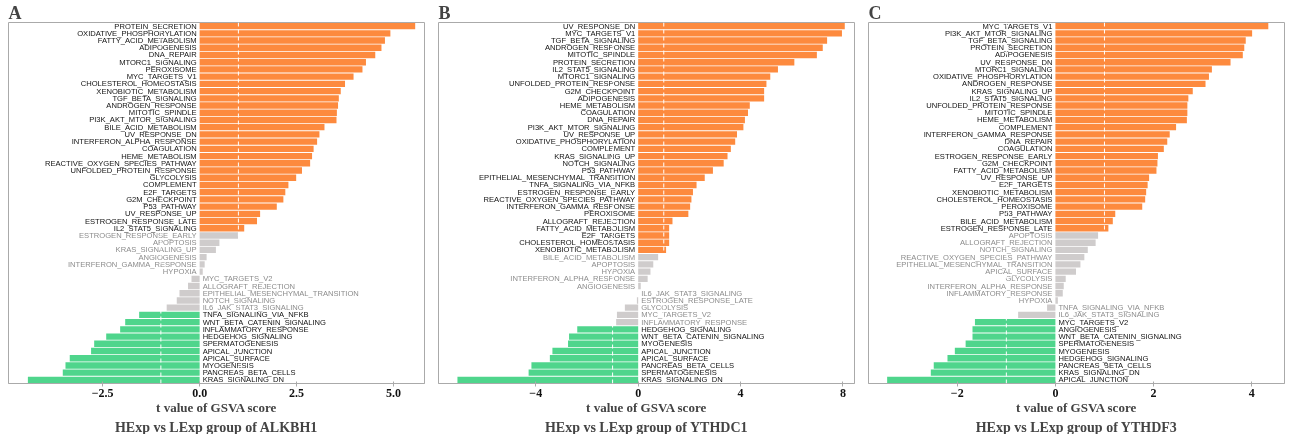  Describe the element at coordinates (957, 392) in the screenshot. I see `x-tick-label: −2` at that location.